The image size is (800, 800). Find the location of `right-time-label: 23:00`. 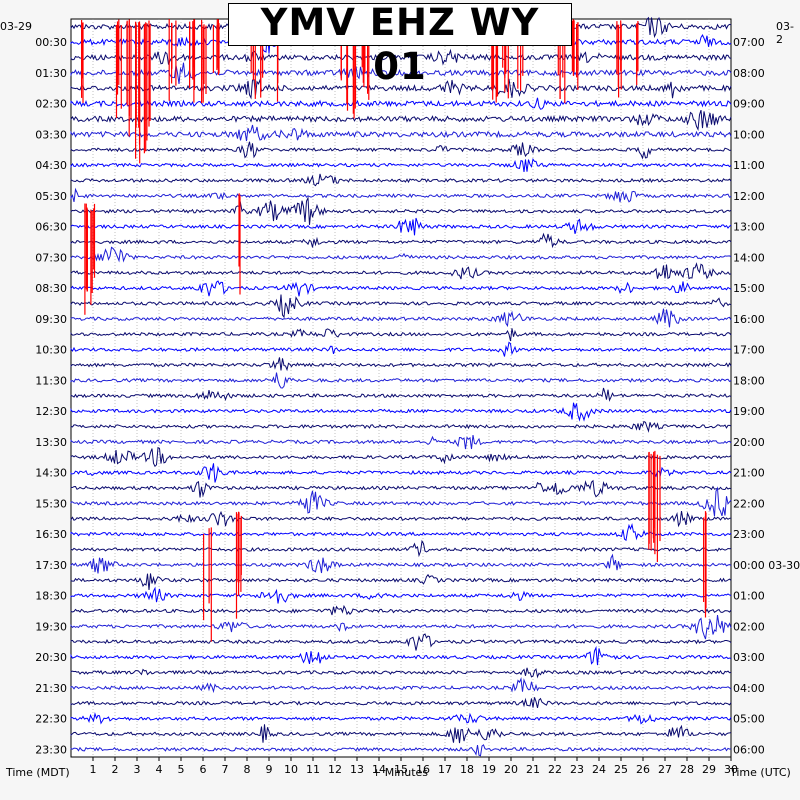

right-time-label: 23:00 is located at coordinates (749, 534).